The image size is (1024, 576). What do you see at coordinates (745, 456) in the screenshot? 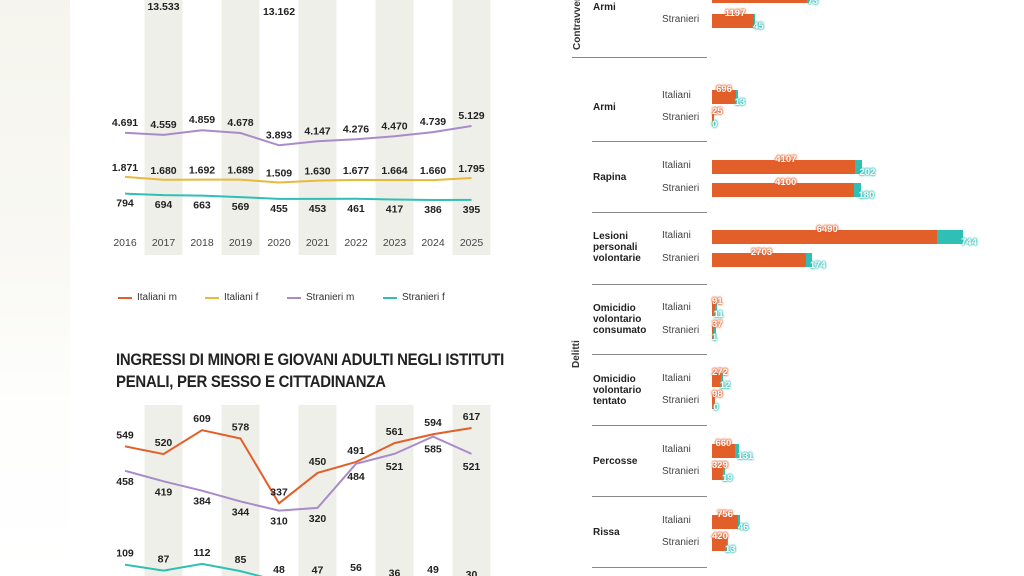
I see `value-label-teal: 131` at bounding box center [745, 456].